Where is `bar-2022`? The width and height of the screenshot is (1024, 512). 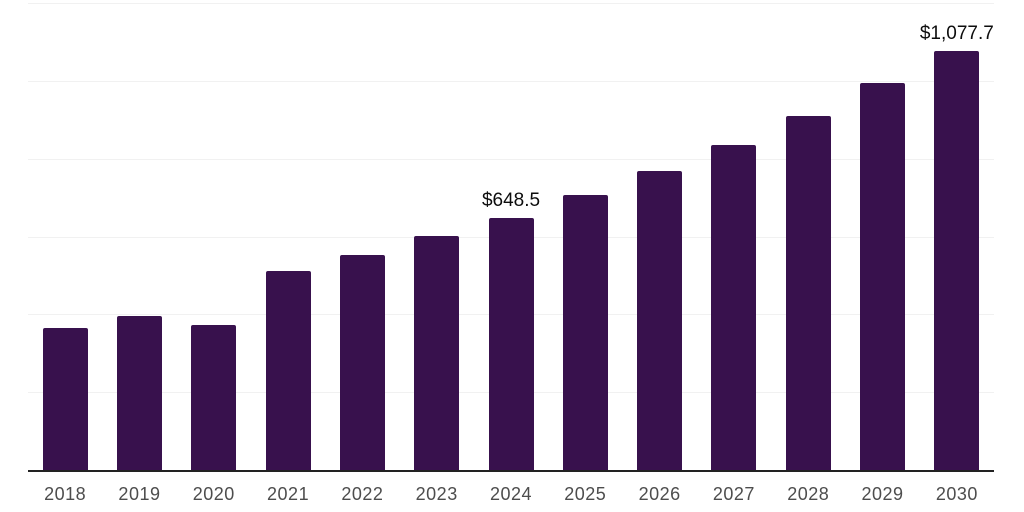 bar-2022 is located at coordinates (362, 362).